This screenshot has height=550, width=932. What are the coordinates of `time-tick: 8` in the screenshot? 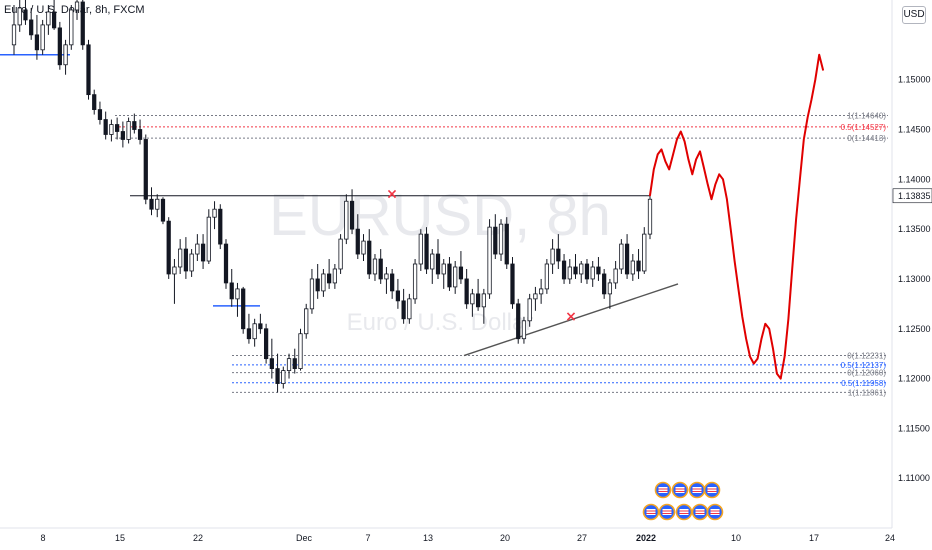 It's located at (42, 538).